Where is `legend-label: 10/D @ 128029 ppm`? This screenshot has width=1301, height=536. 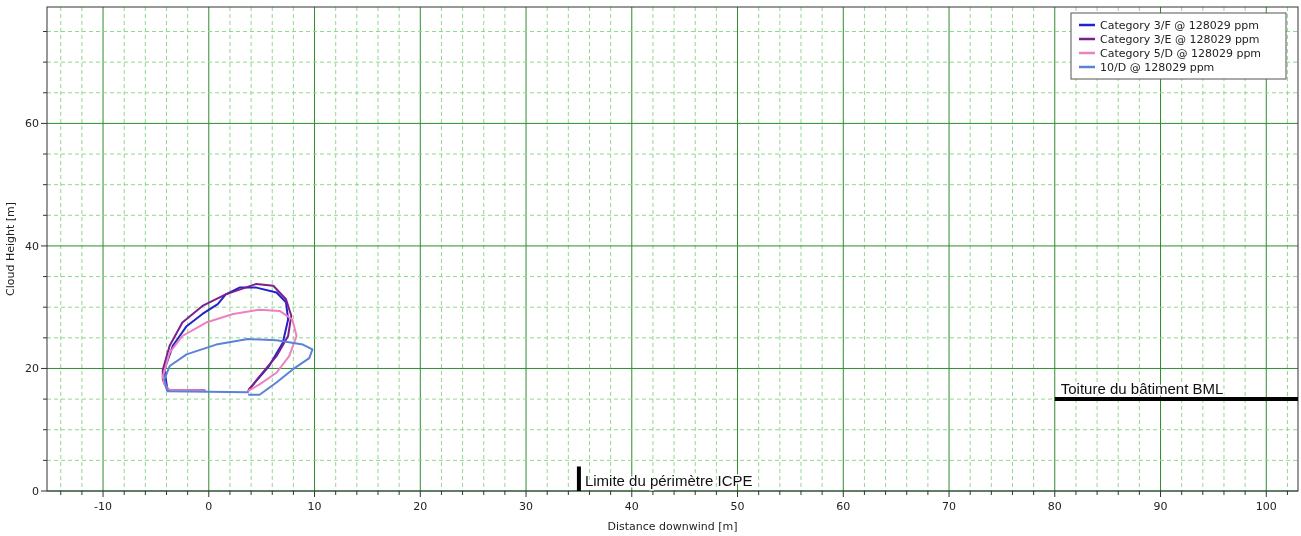
legend-label: 10/D @ 128029 ppm is located at coordinates (1157, 67).